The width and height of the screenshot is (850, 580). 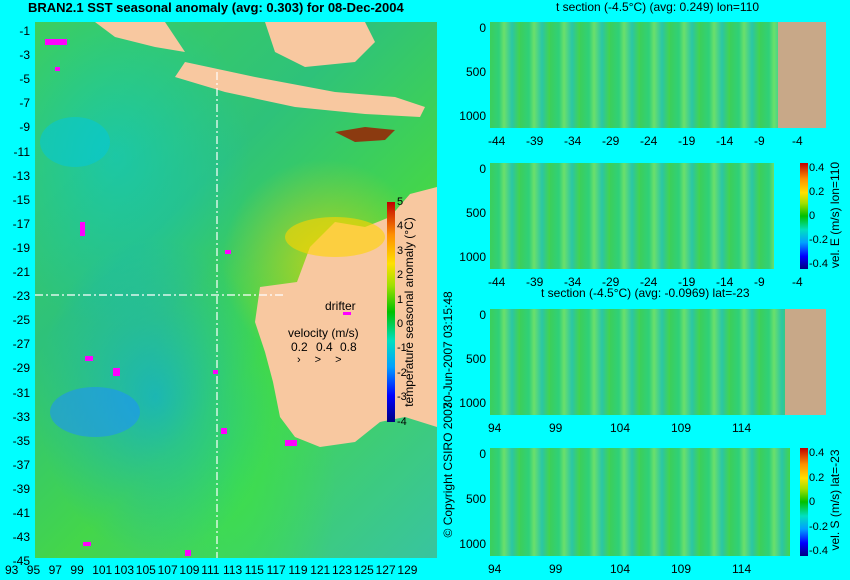 What do you see at coordinates (21, 247) in the screenshot?
I see `lat-tick: -19` at bounding box center [21, 247].